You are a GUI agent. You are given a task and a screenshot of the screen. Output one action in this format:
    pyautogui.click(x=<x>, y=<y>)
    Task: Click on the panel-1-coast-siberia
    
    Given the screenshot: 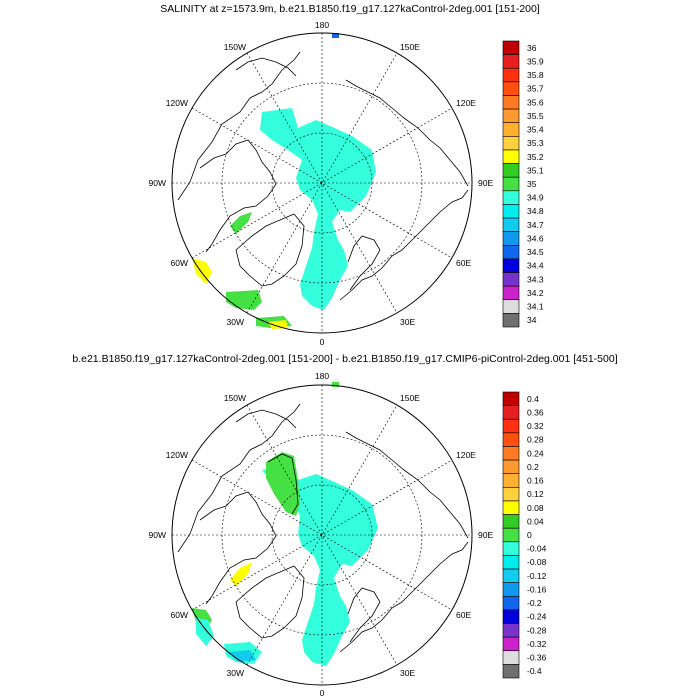 What is the action you would take?
    pyautogui.click(x=407, y=133)
    